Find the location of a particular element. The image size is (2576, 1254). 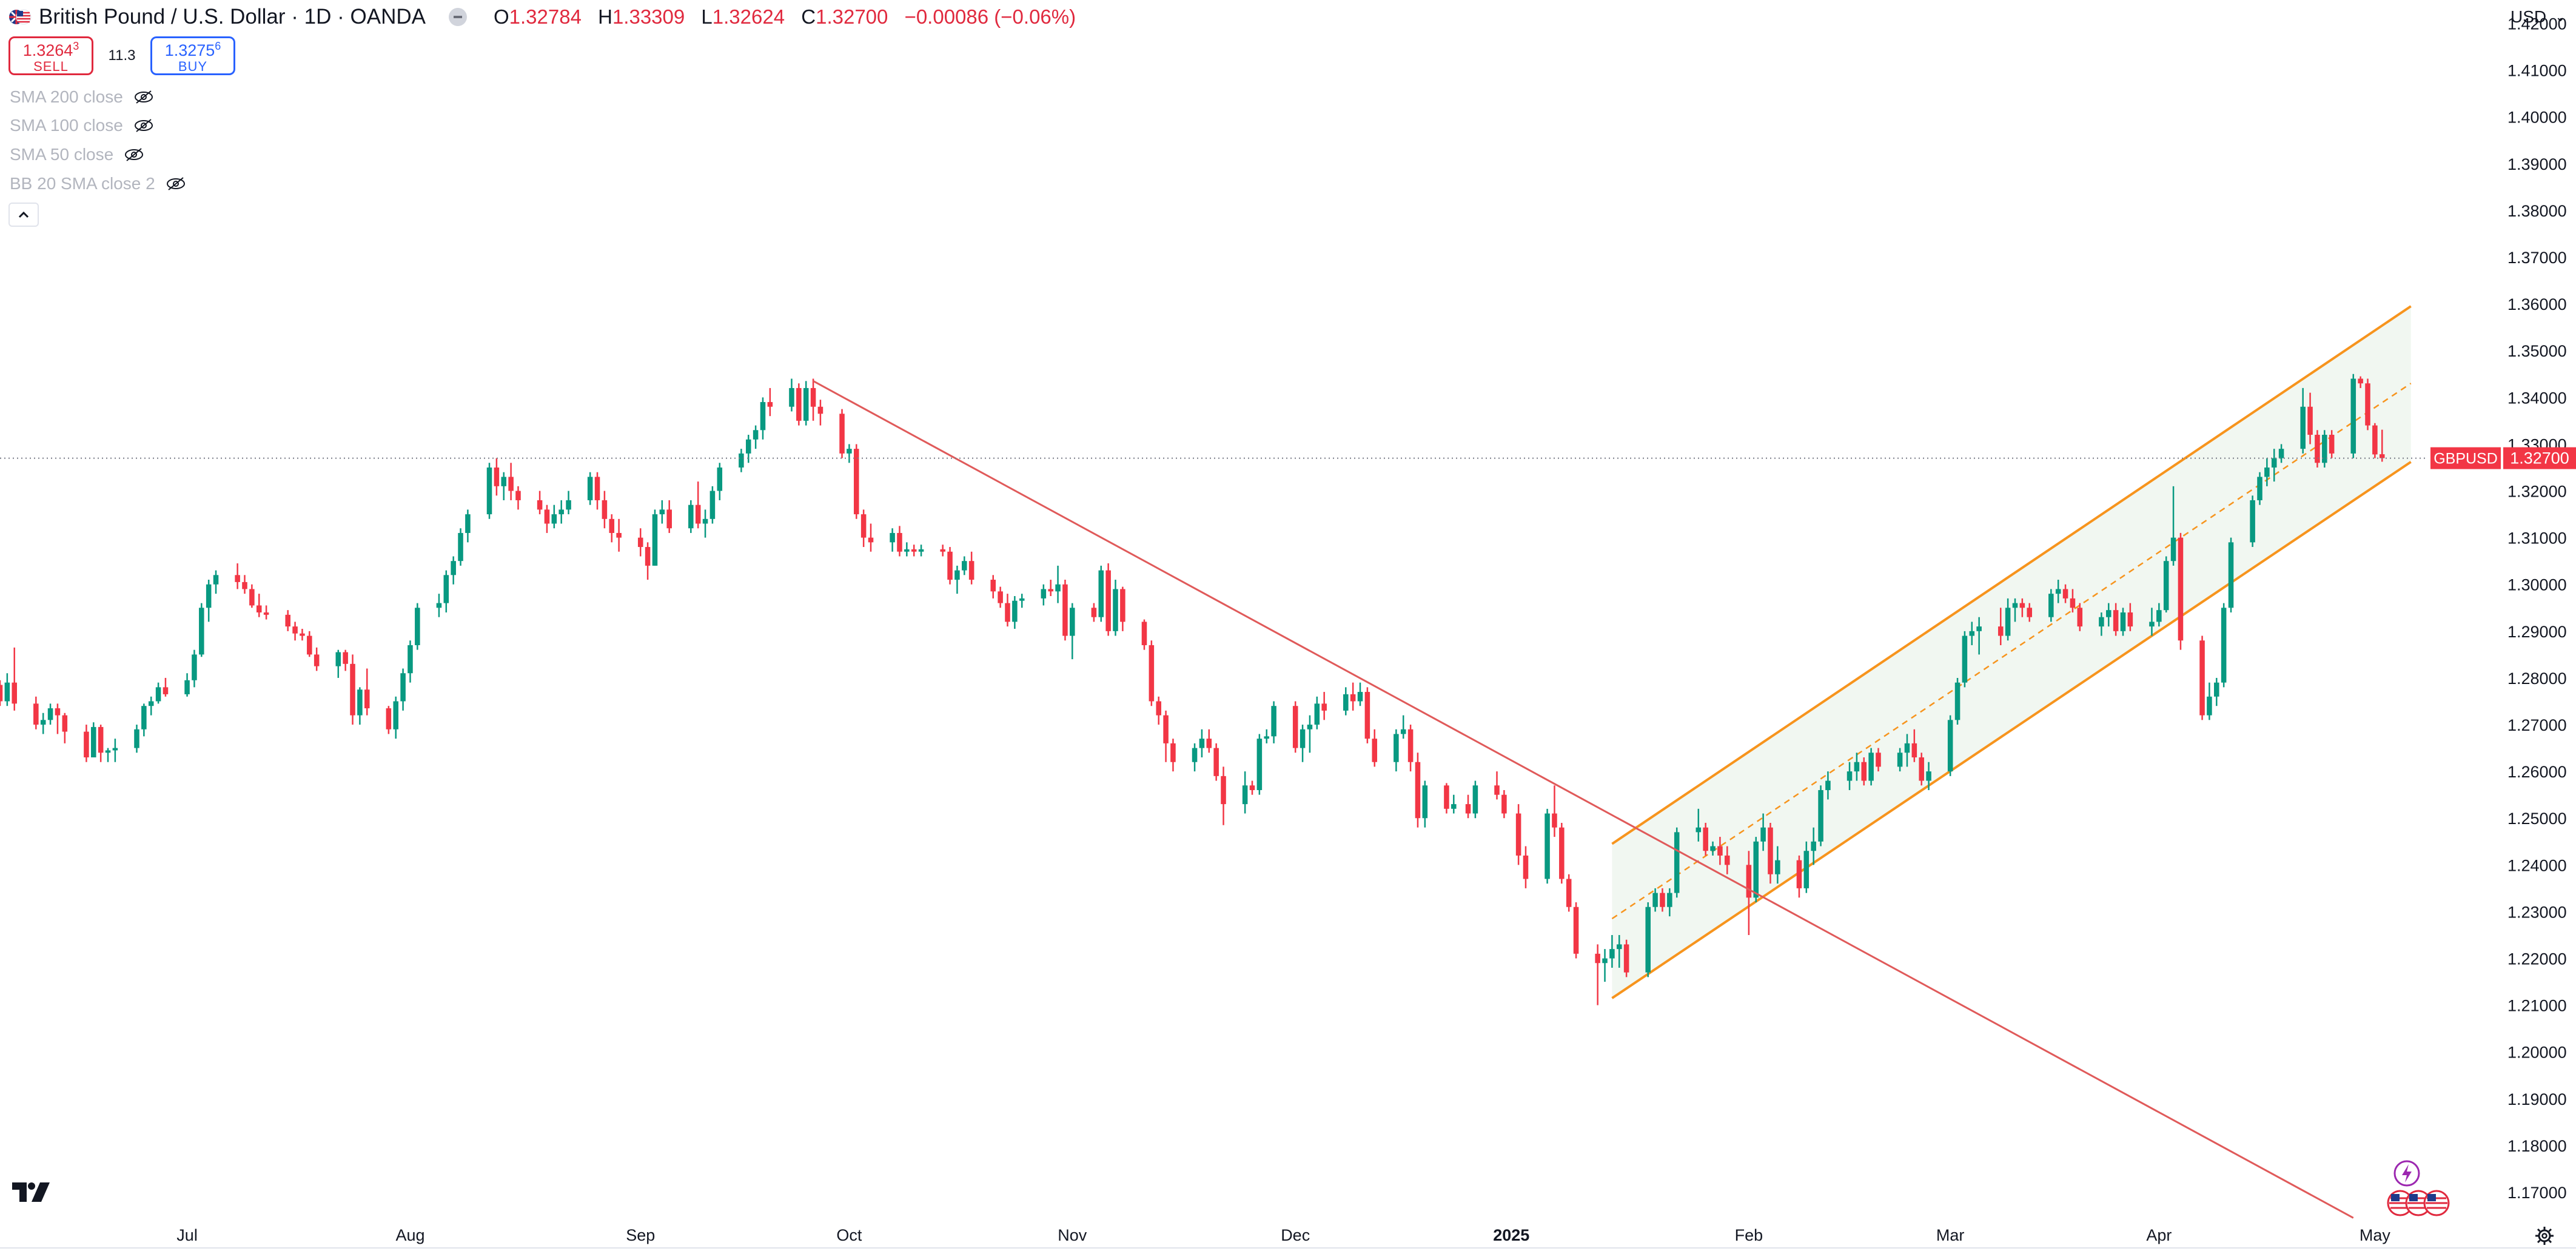

channel-upper-line is located at coordinates (2011, 575).